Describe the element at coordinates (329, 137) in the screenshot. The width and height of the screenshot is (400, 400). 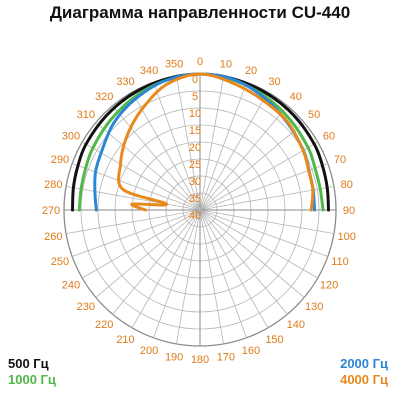
I see `angle-label: 60` at that location.